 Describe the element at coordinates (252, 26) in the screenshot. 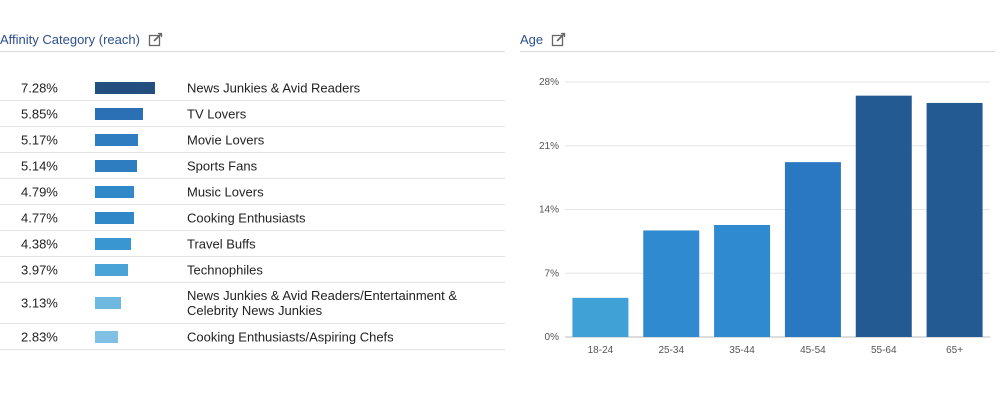

I see `affinity-header: Affinity Category (reach)` at that location.